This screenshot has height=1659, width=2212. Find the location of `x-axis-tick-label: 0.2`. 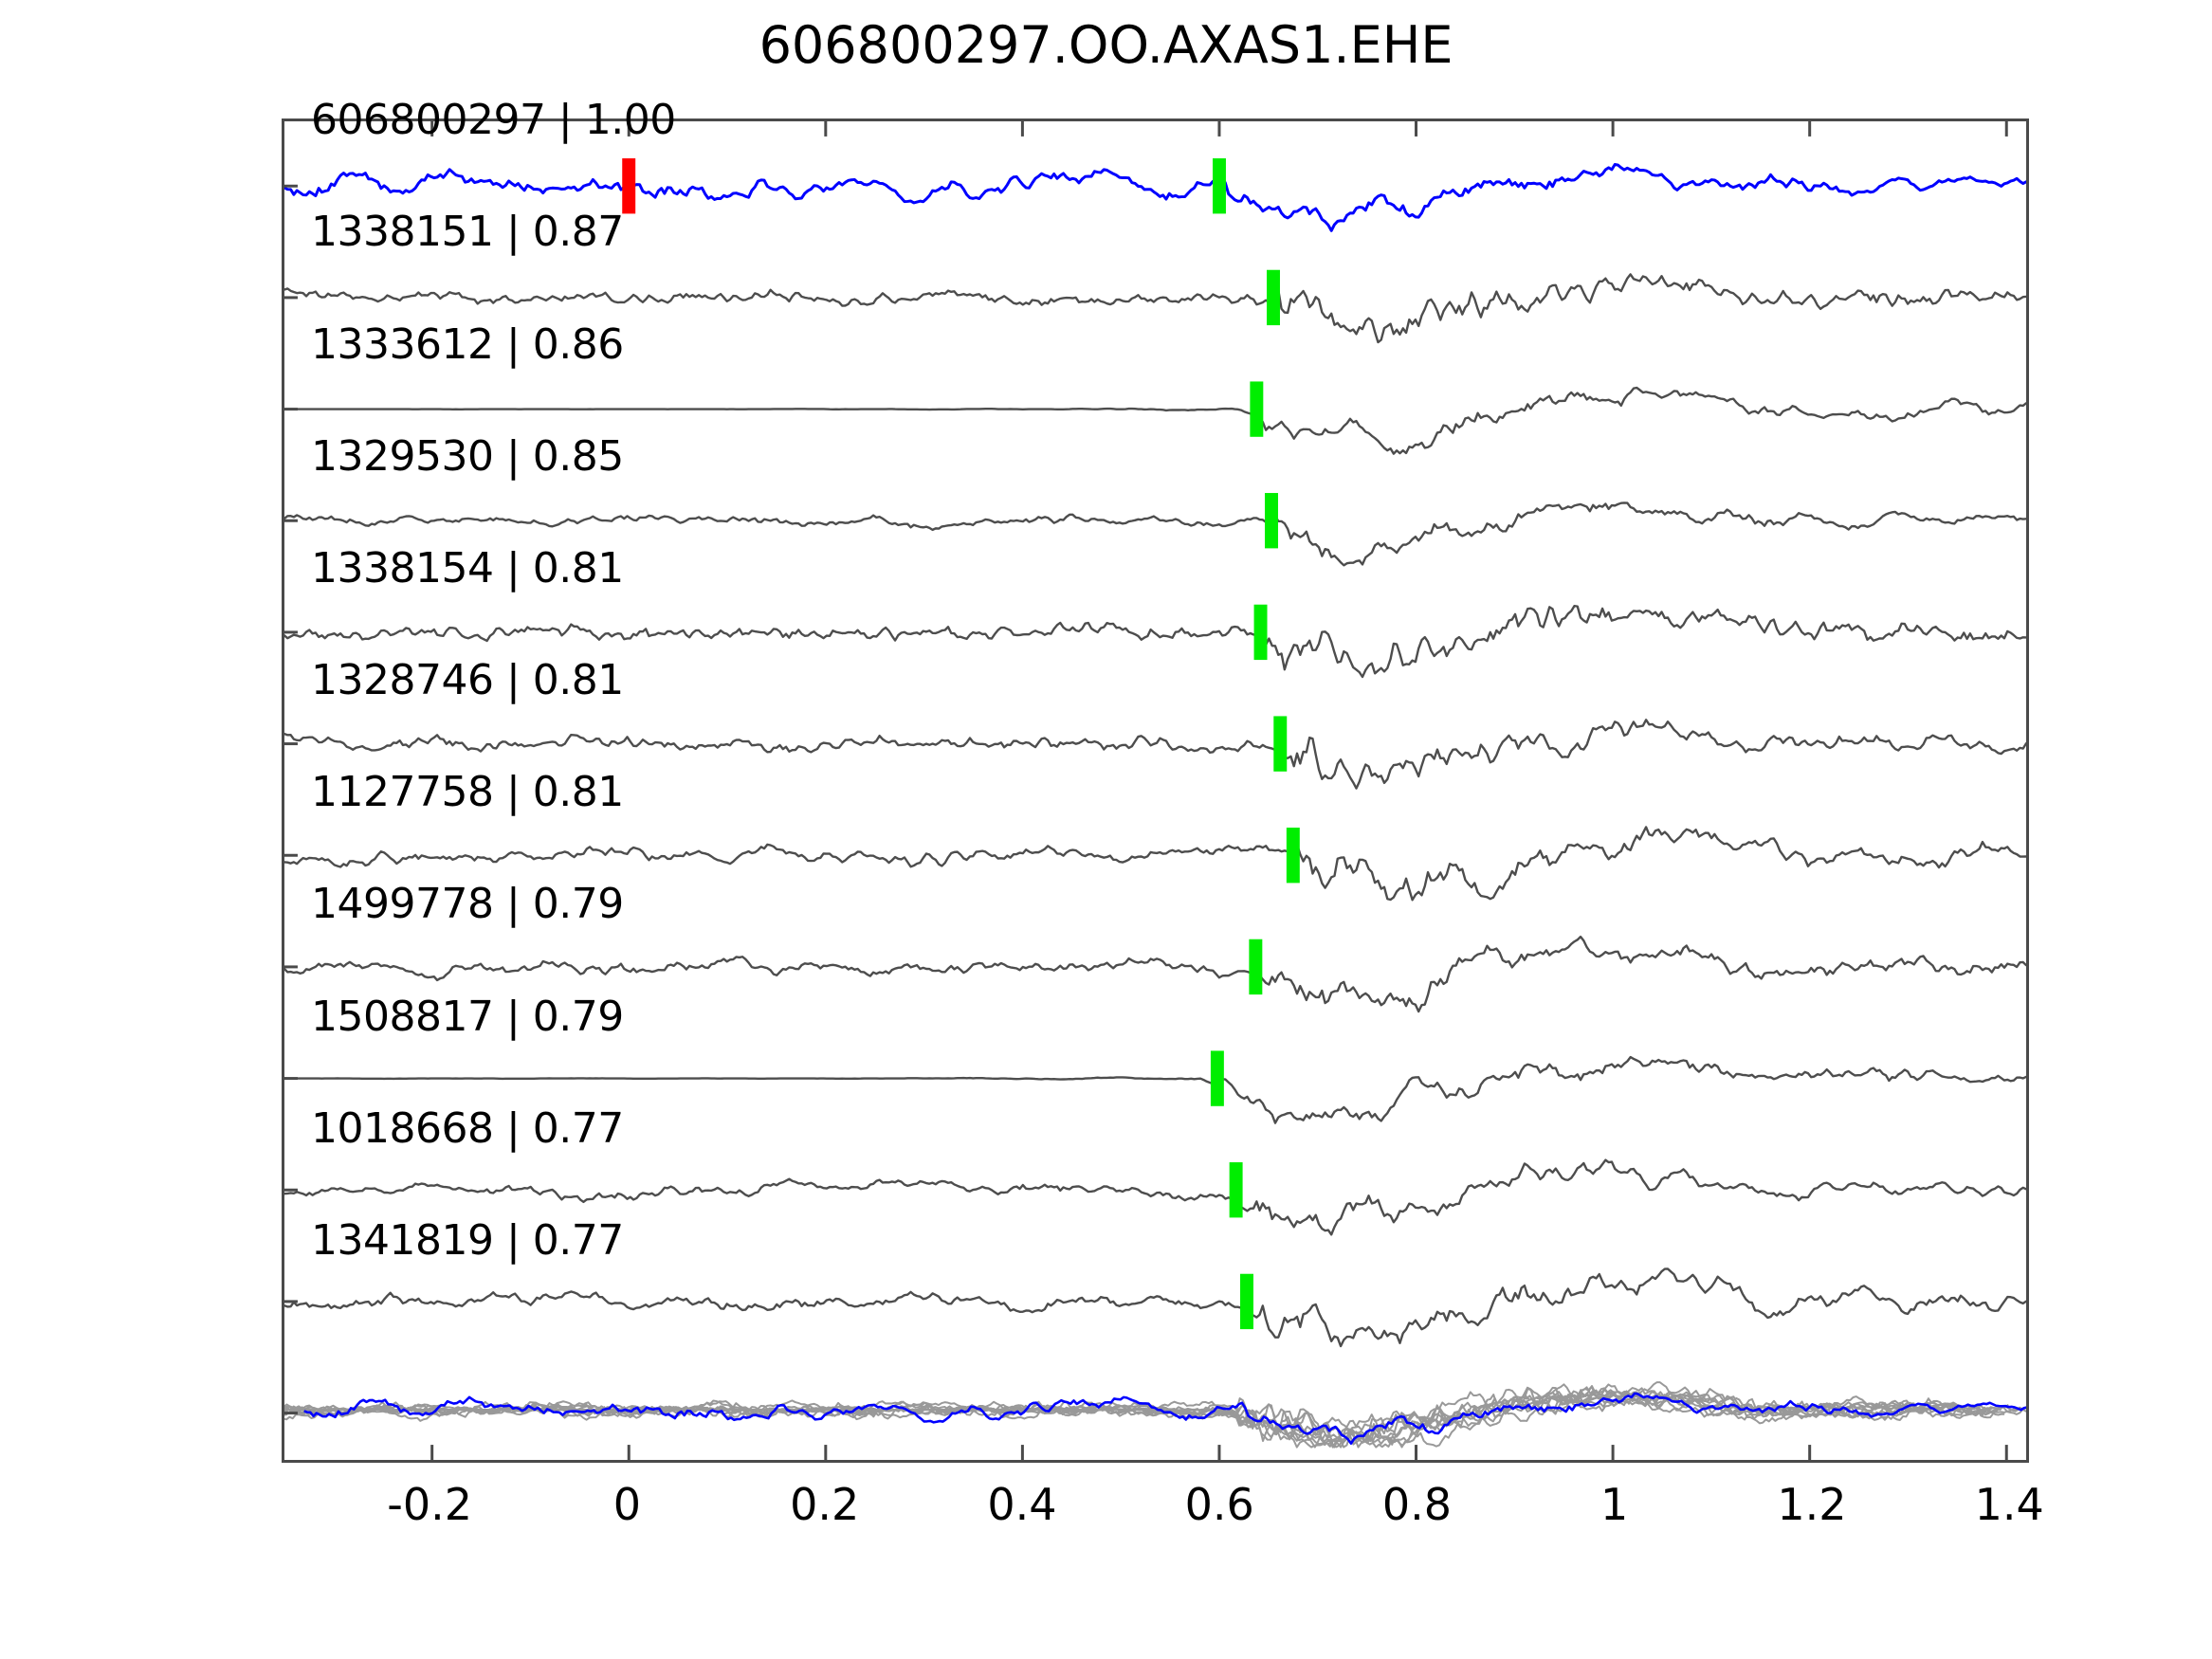

x-axis-tick-label: 0.2 is located at coordinates (825, 1504).